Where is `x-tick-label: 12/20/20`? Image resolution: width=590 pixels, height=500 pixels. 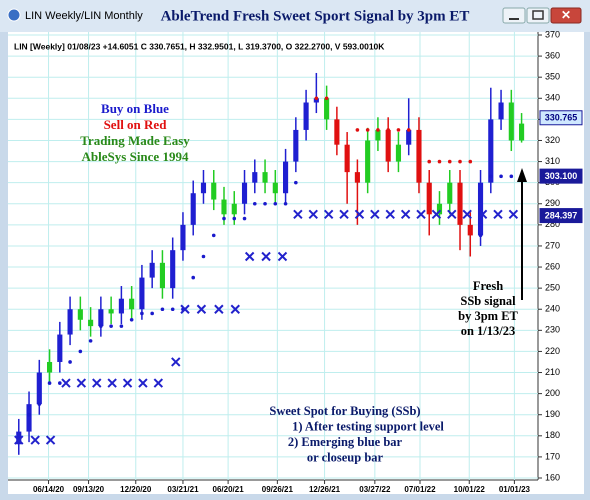
x-tick-label: 12/20/20 is located at coordinates (136, 489).